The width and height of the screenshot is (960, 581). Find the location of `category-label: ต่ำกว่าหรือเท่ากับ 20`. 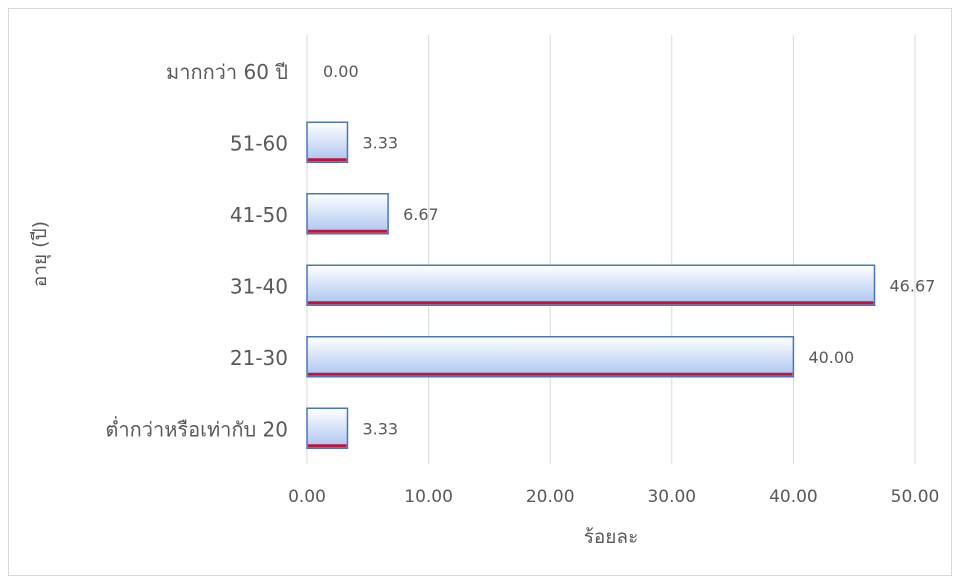

category-label: ต่ำกว่าหรือเท่ากับ 20 is located at coordinates (196, 428).